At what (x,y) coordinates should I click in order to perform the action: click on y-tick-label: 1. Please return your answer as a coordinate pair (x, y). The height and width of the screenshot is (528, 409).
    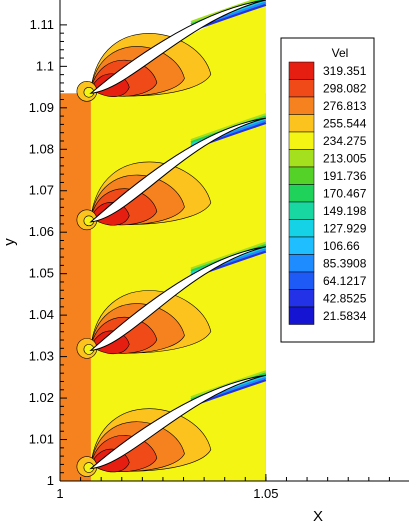
    Looking at the image, I should click on (50, 480).